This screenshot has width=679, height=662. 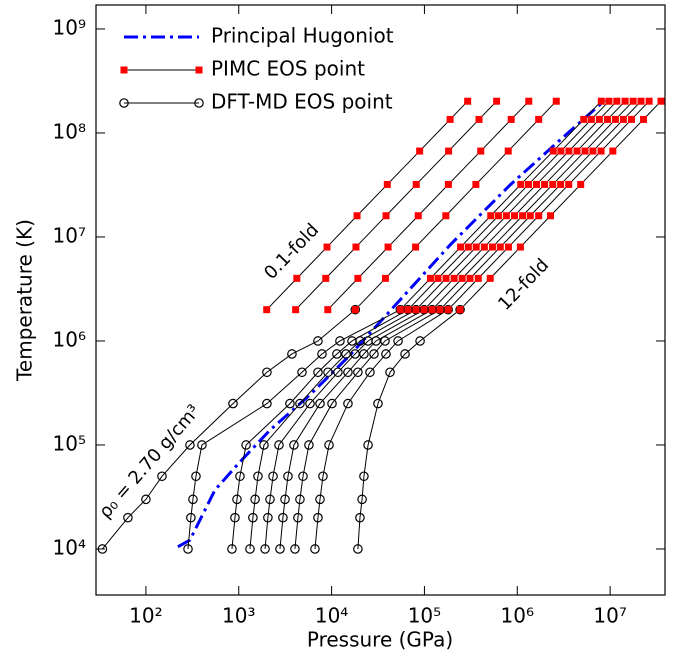 I want to click on y-tick-label: 10⁸, so click(x=69, y=131).